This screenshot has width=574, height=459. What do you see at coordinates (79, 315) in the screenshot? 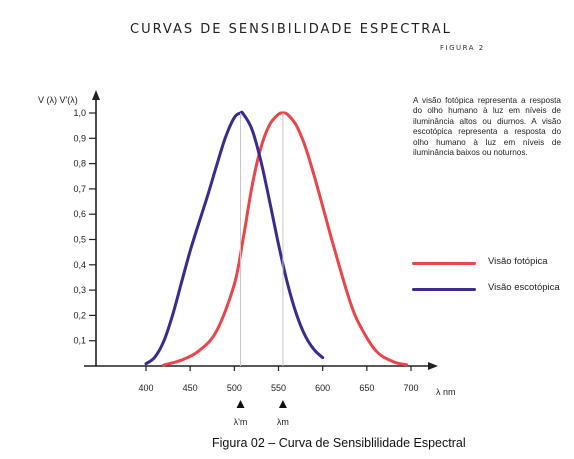
I see `y-tick-label-2: 0,2` at bounding box center [79, 315].